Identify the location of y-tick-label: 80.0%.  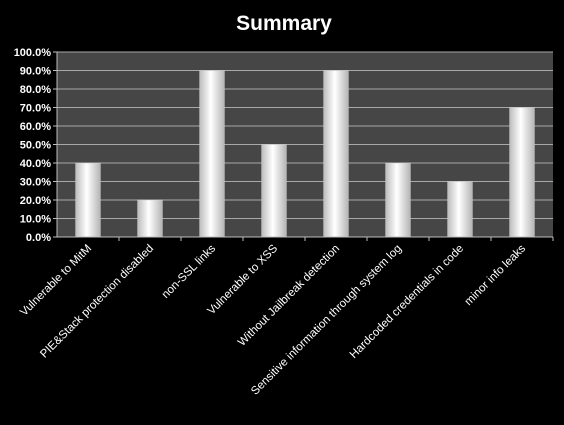
(35, 90).